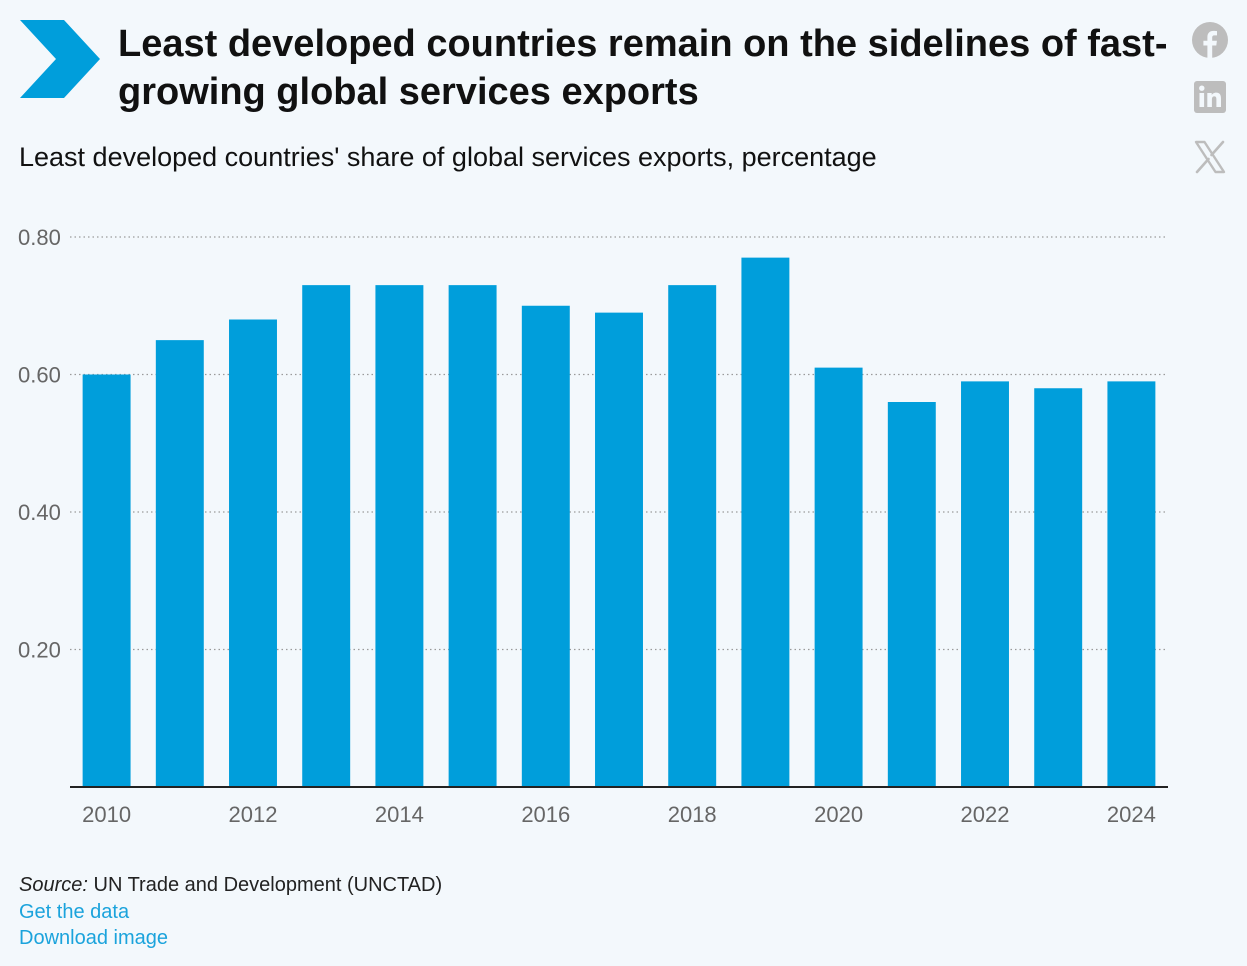  Describe the element at coordinates (1131, 814) in the screenshot. I see `x-tick-label: 2024` at that location.